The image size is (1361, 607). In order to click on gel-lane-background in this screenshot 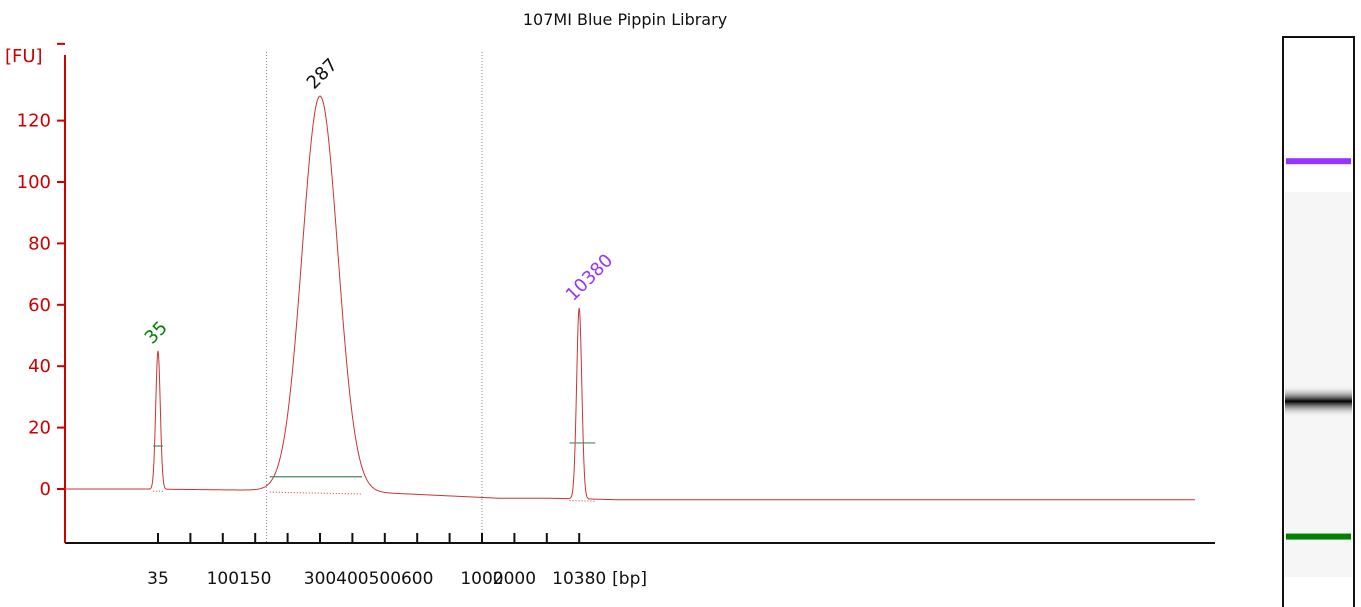, I will do `click(1318, 384)`.